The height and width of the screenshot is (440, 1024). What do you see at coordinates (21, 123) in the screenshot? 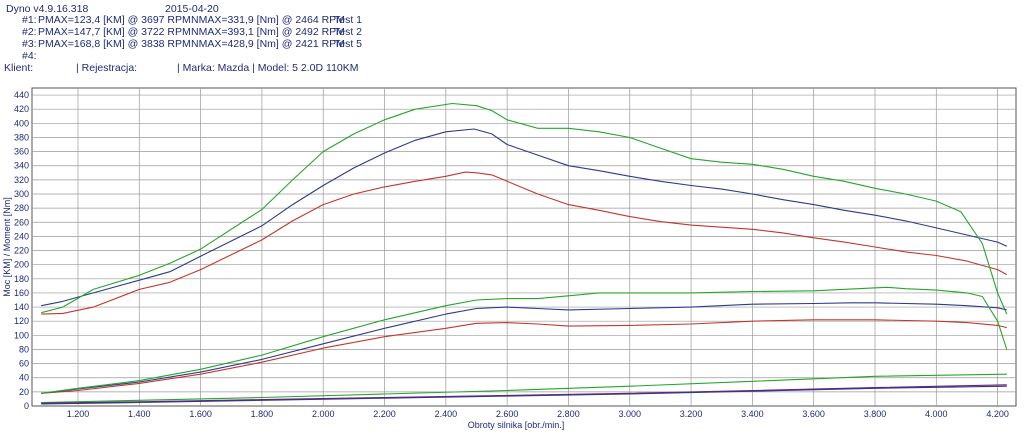
I see `y-tick-label: 400` at bounding box center [21, 123].